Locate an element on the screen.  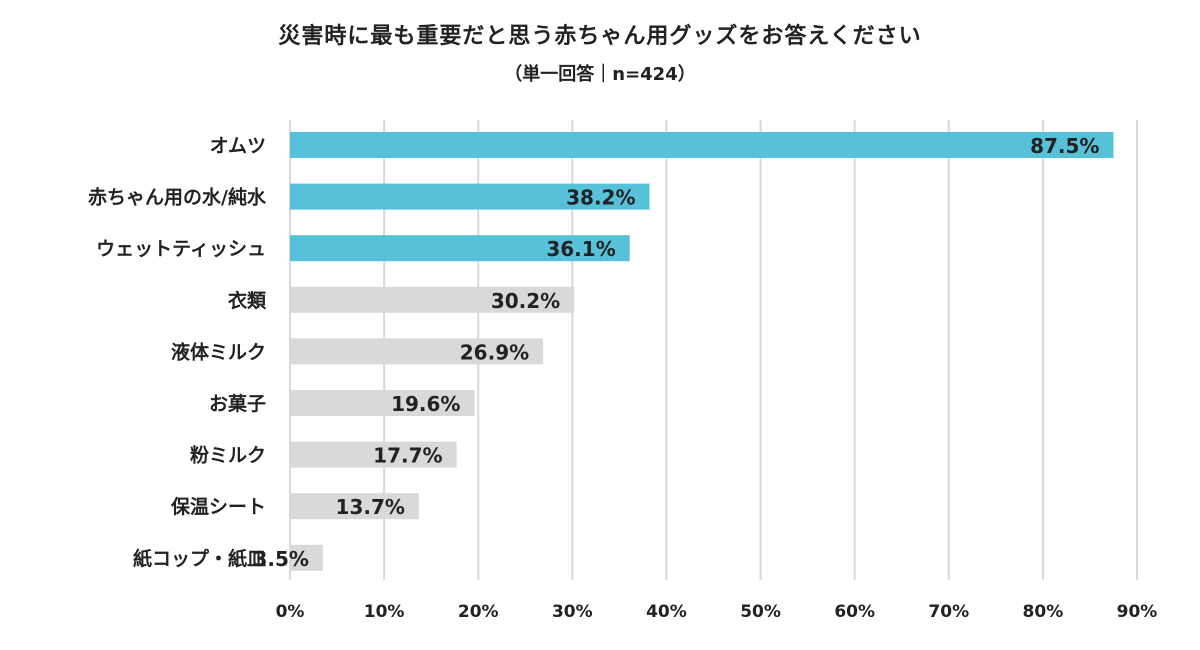
x-tick-label: 90% is located at coordinates (1137, 612).